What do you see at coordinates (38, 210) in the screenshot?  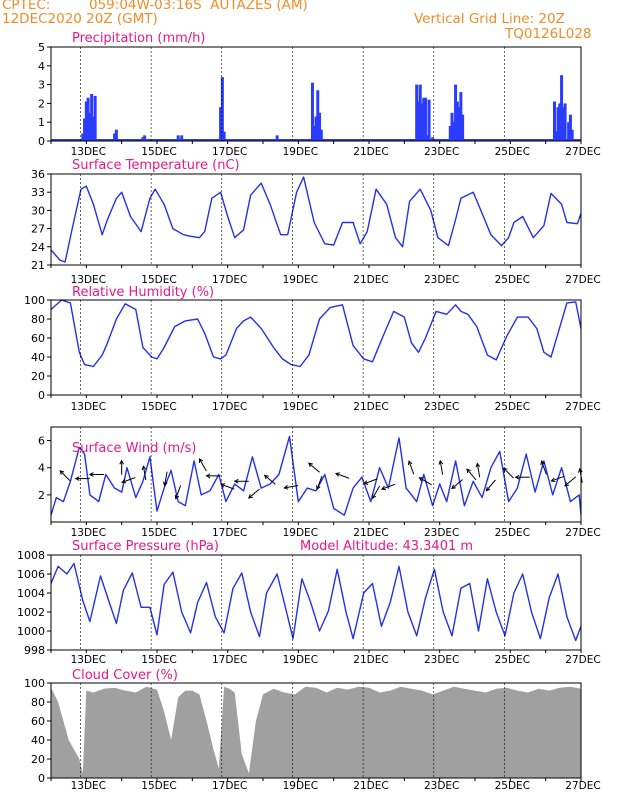 I see `y-tick-label: 30` at bounding box center [38, 210].